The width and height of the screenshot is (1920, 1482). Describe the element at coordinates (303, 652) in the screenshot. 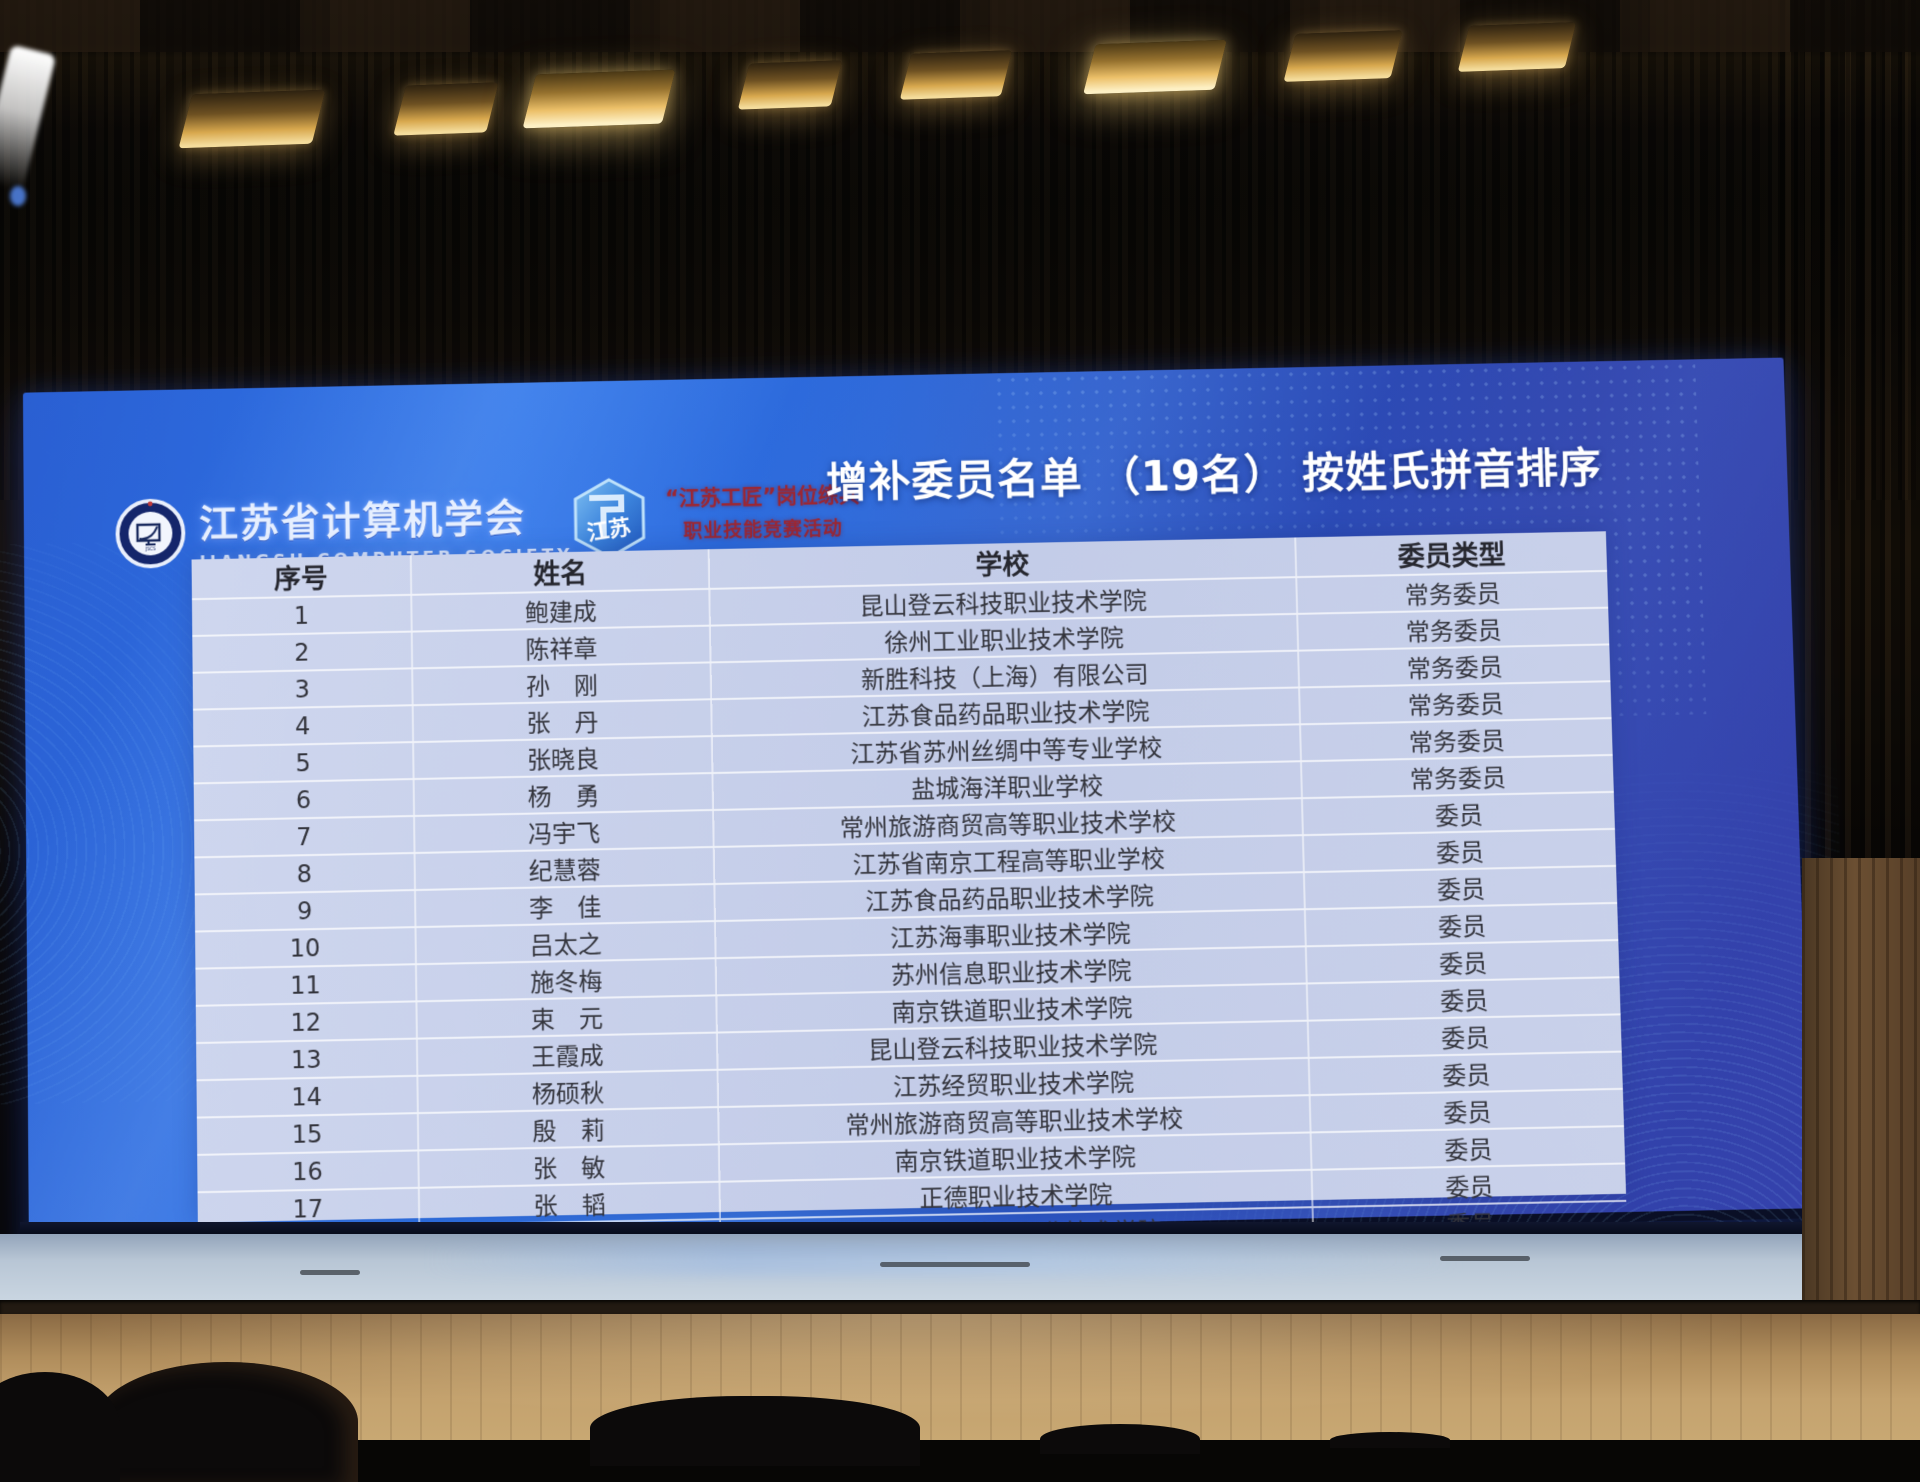

I see `cell-no: 2` at that location.